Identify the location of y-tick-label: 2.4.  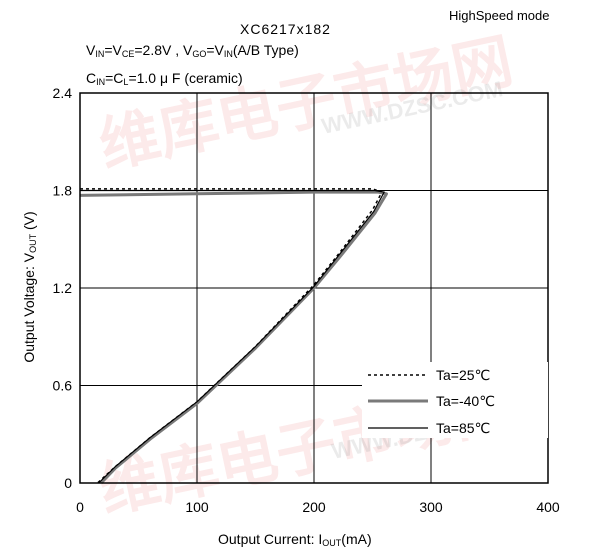
(63, 93).